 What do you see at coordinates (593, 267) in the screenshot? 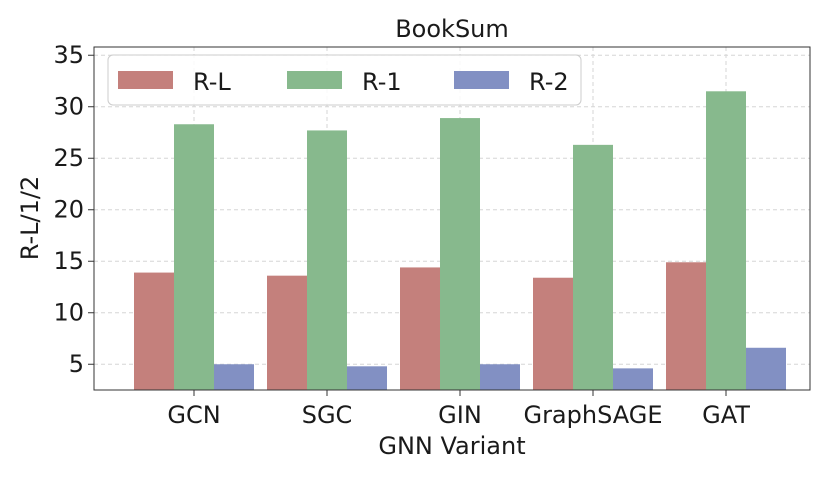
I see `bar-r-1-graphsage` at bounding box center [593, 267].